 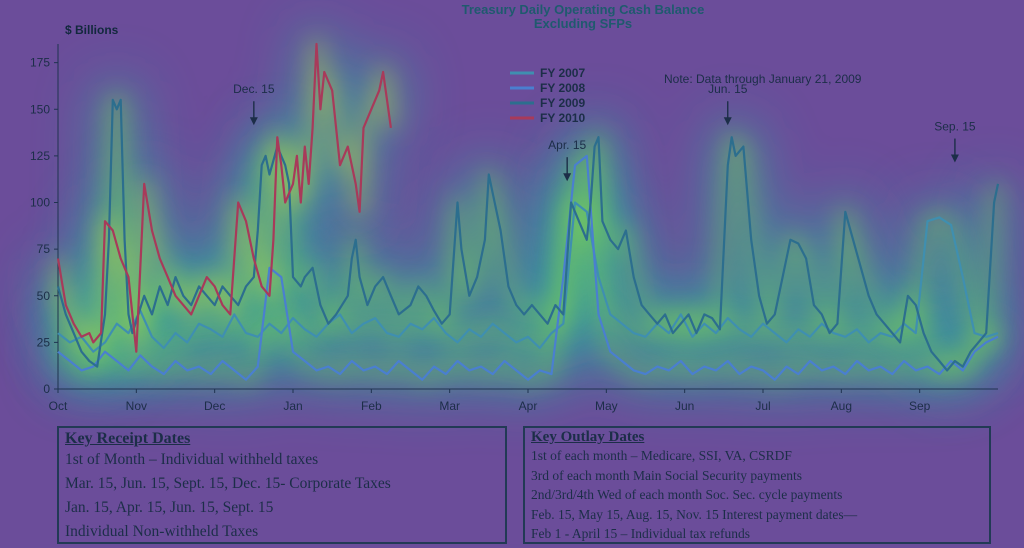 I want to click on y-tick-label: 75, so click(x=44, y=249).